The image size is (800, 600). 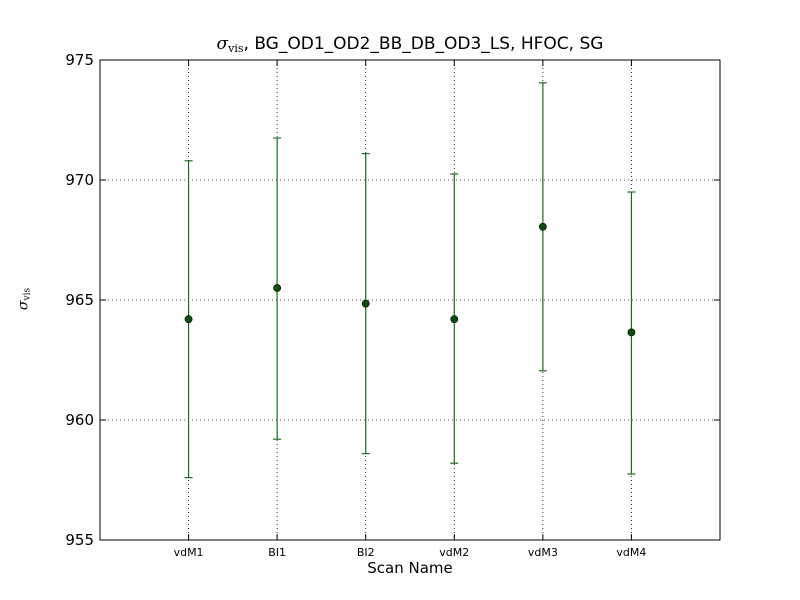 I want to click on x-tick-label: vdM3, so click(x=543, y=552).